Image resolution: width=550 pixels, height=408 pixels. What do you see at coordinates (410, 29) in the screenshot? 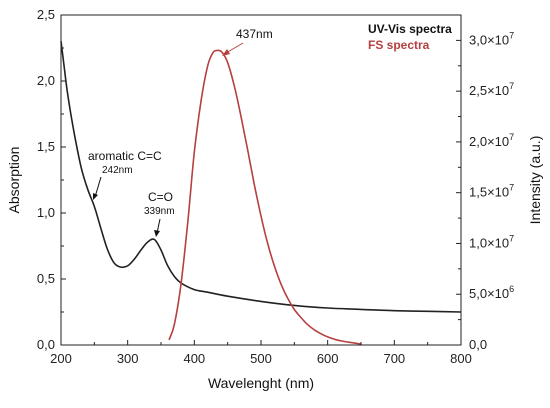
I see `legend-uv-vis: UV-Vis spectra` at bounding box center [410, 29].